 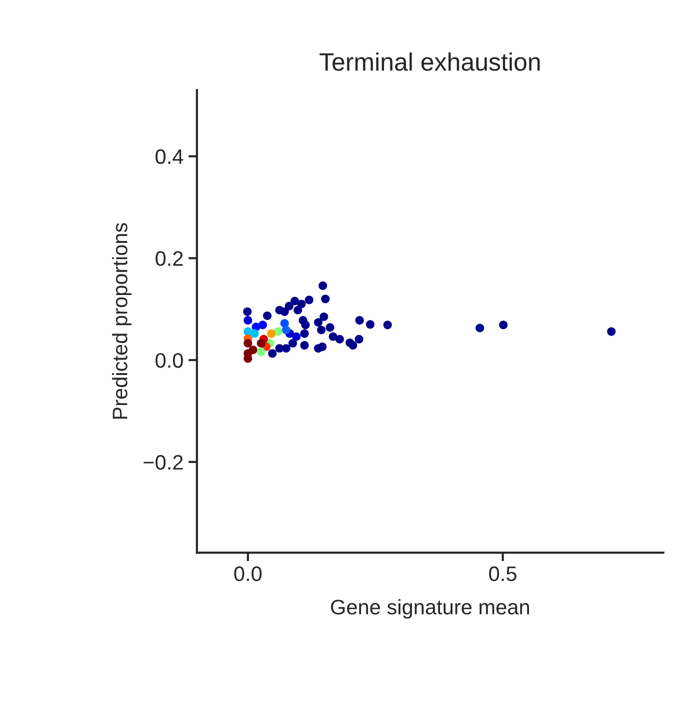 What do you see at coordinates (122, 321) in the screenshot?
I see `y-axis-title: Predicted proportions` at bounding box center [122, 321].